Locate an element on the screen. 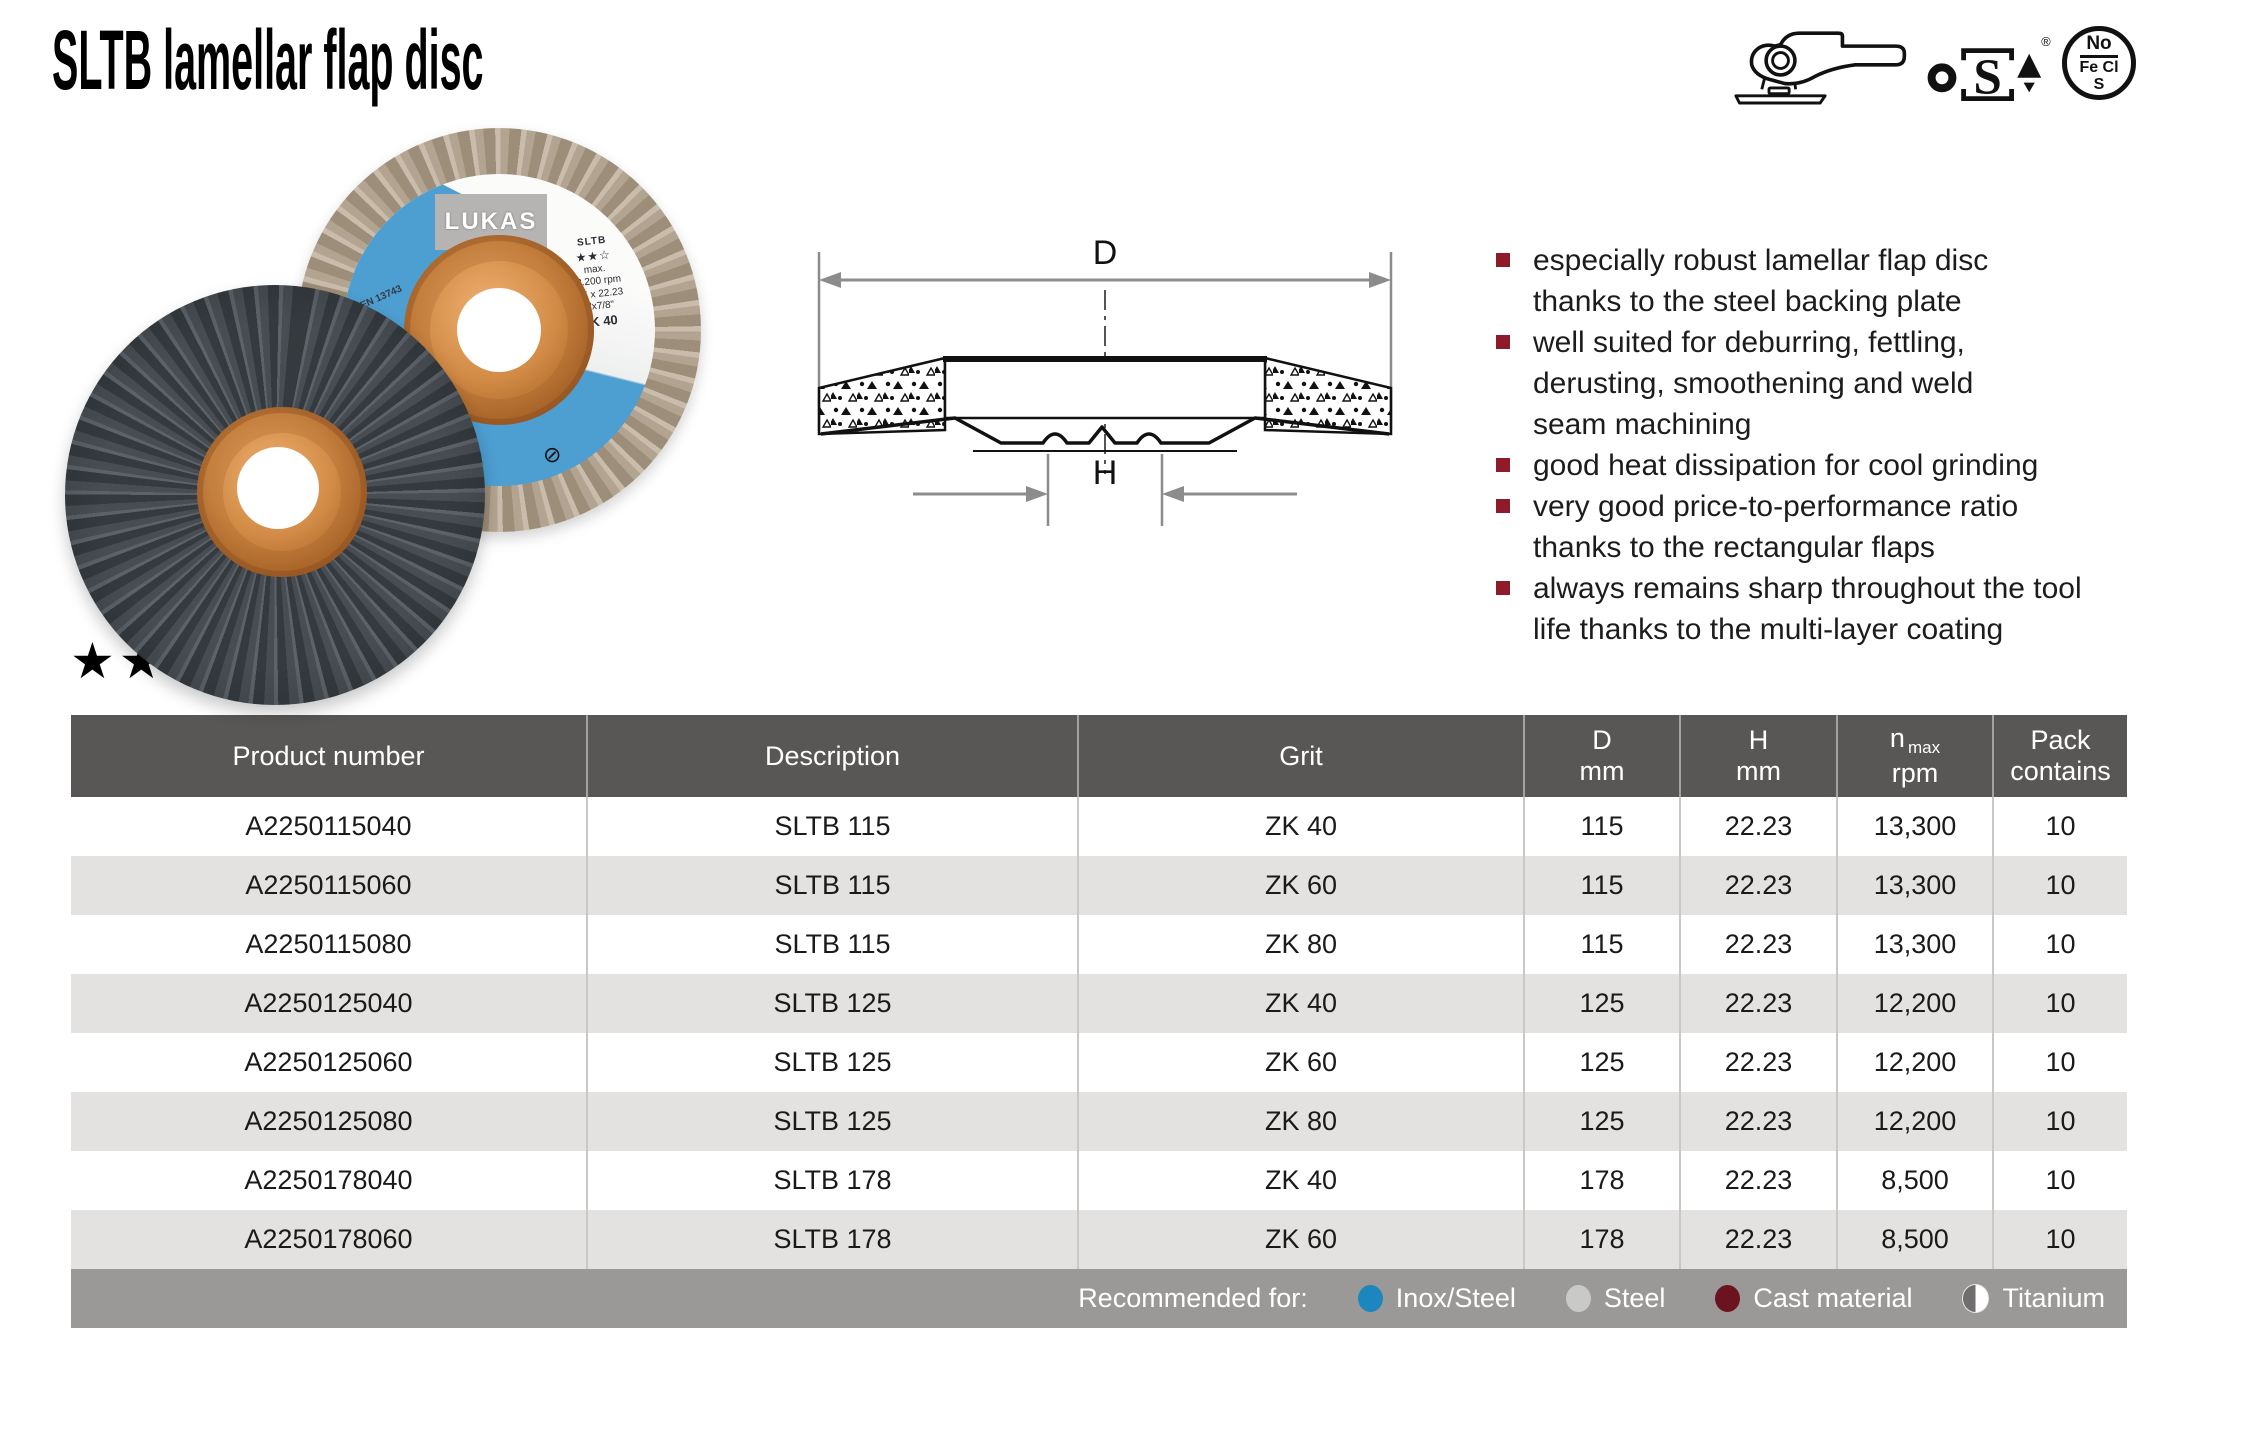 The width and height of the screenshot is (2257, 1445). col-header-h-mm: H mm is located at coordinates (1759, 756).